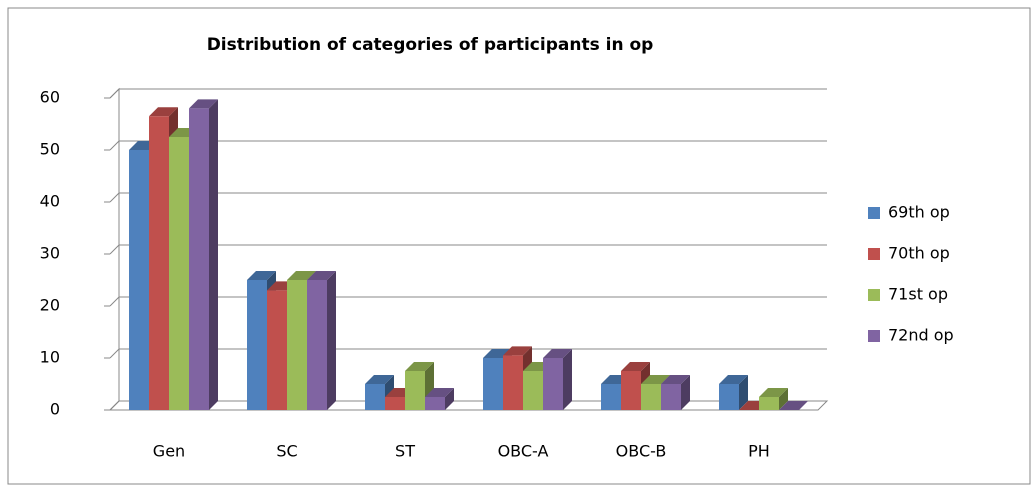  What do you see at coordinates (405, 451) in the screenshot?
I see `x-tick-label: ST` at bounding box center [405, 451].